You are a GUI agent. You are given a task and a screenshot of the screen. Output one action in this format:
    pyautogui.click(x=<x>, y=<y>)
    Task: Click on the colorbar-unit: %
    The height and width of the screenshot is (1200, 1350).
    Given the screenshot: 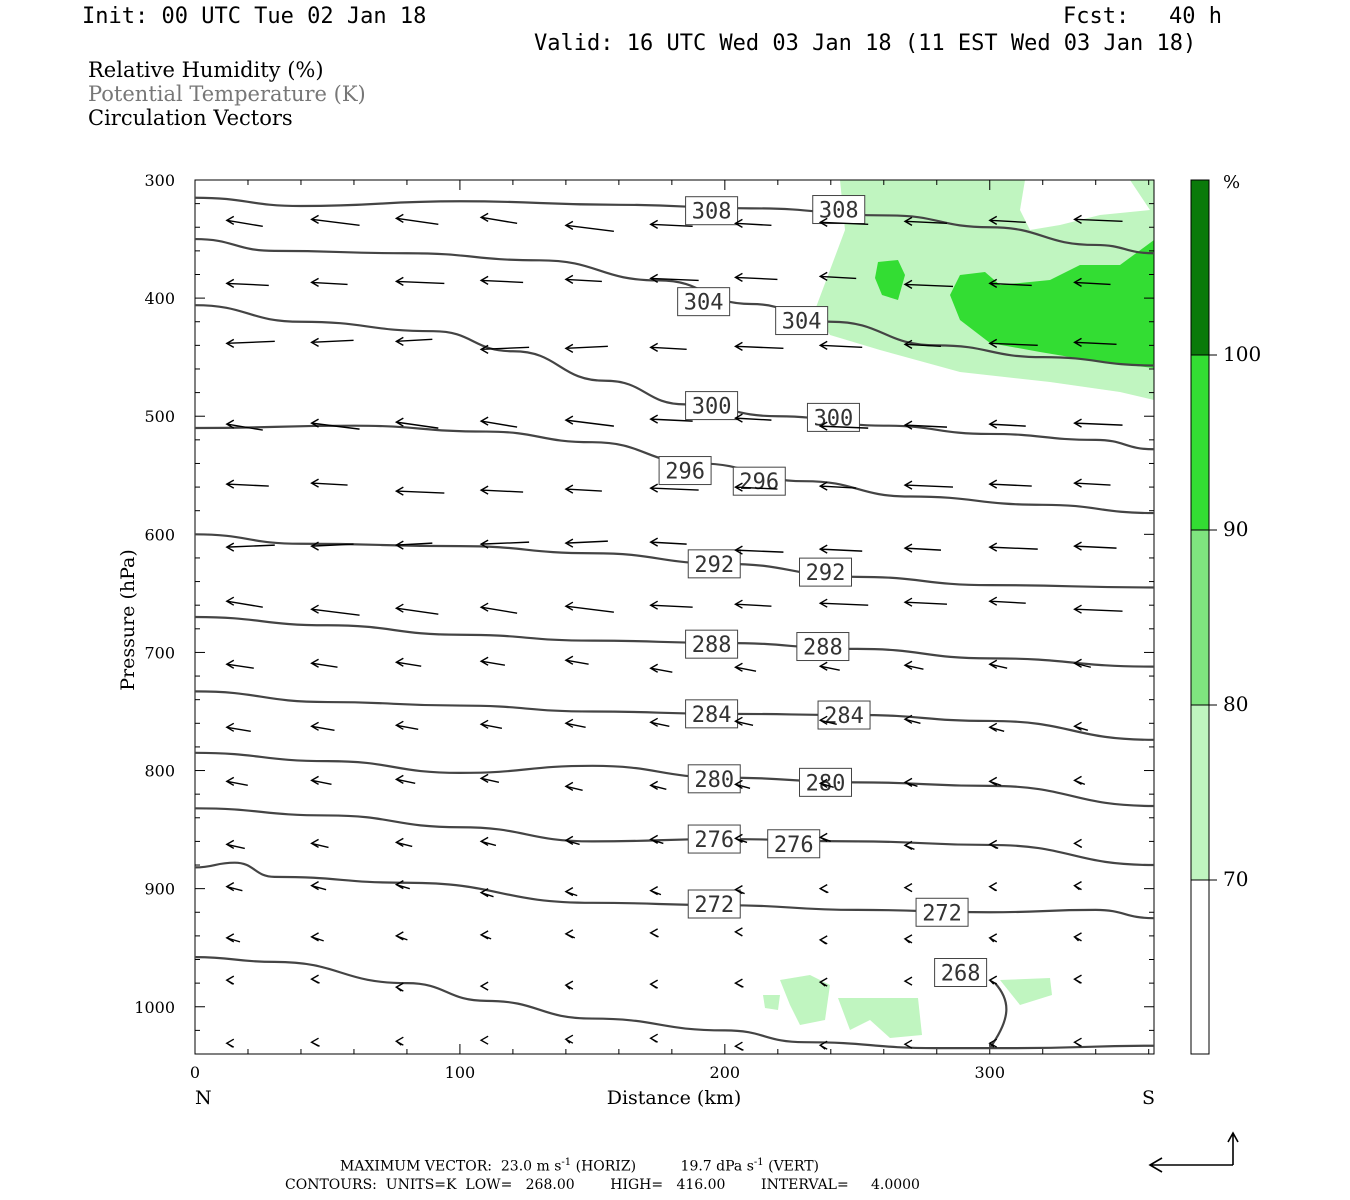 What is the action you would take?
    pyautogui.click(x=1231, y=182)
    